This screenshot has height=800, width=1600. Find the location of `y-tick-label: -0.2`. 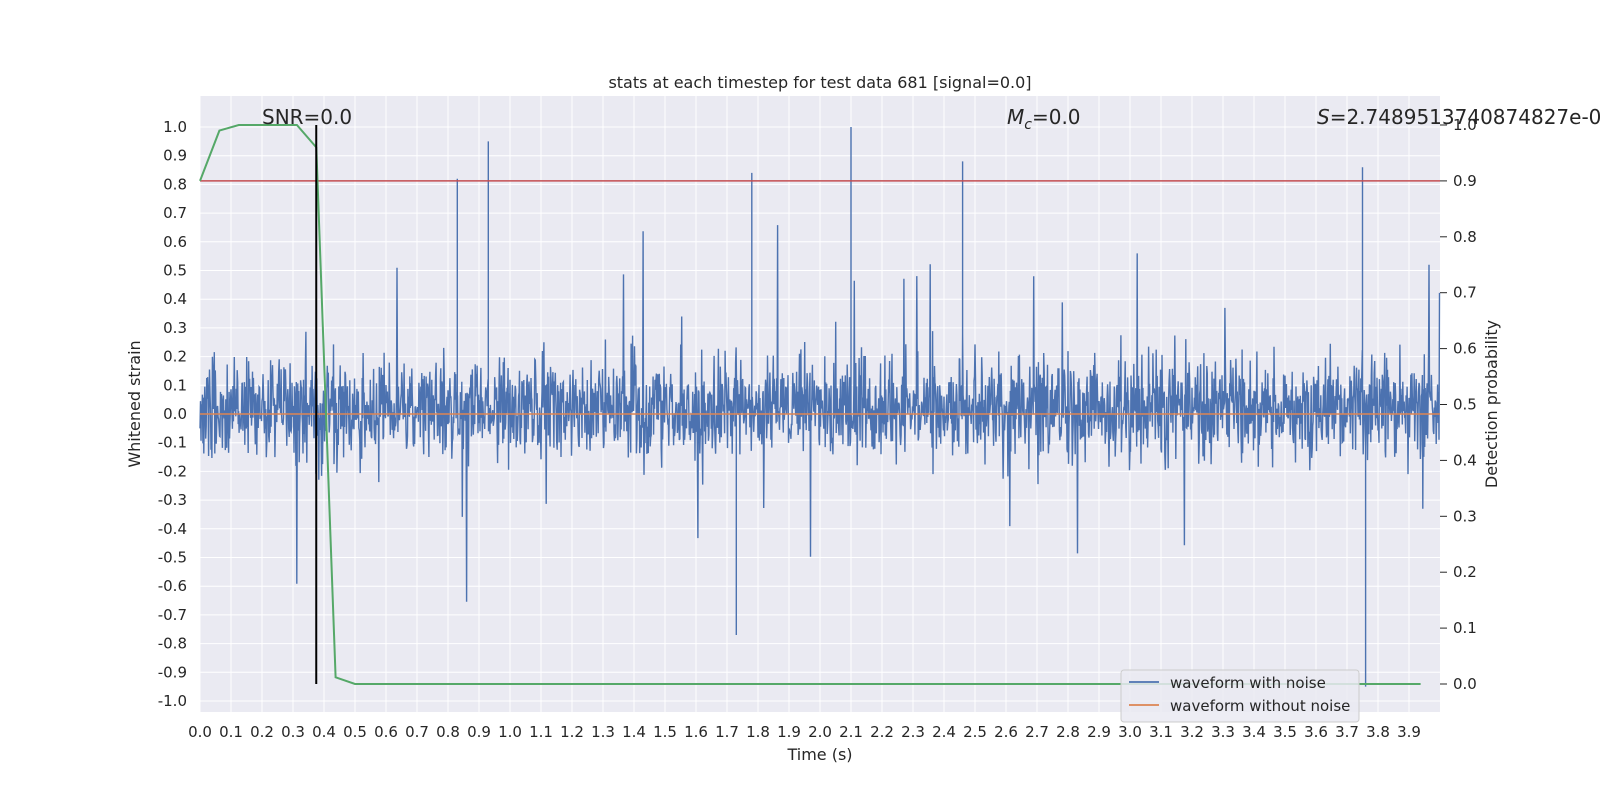

y-tick-label: -0.2 is located at coordinates (172, 471).